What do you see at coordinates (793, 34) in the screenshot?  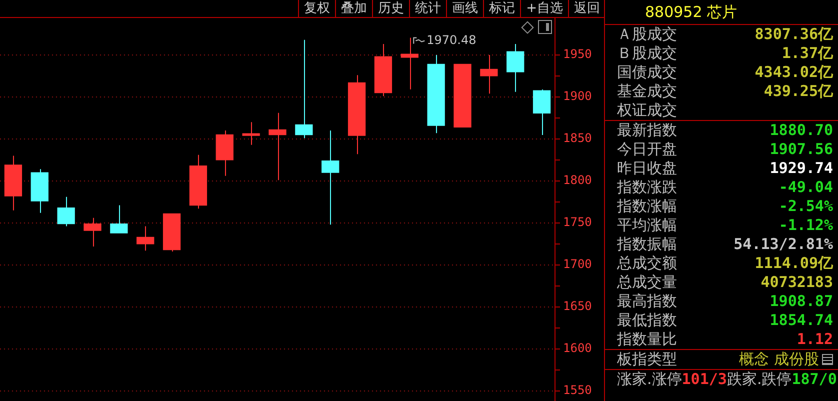 I see `text: 8307.36亿` at bounding box center [793, 34].